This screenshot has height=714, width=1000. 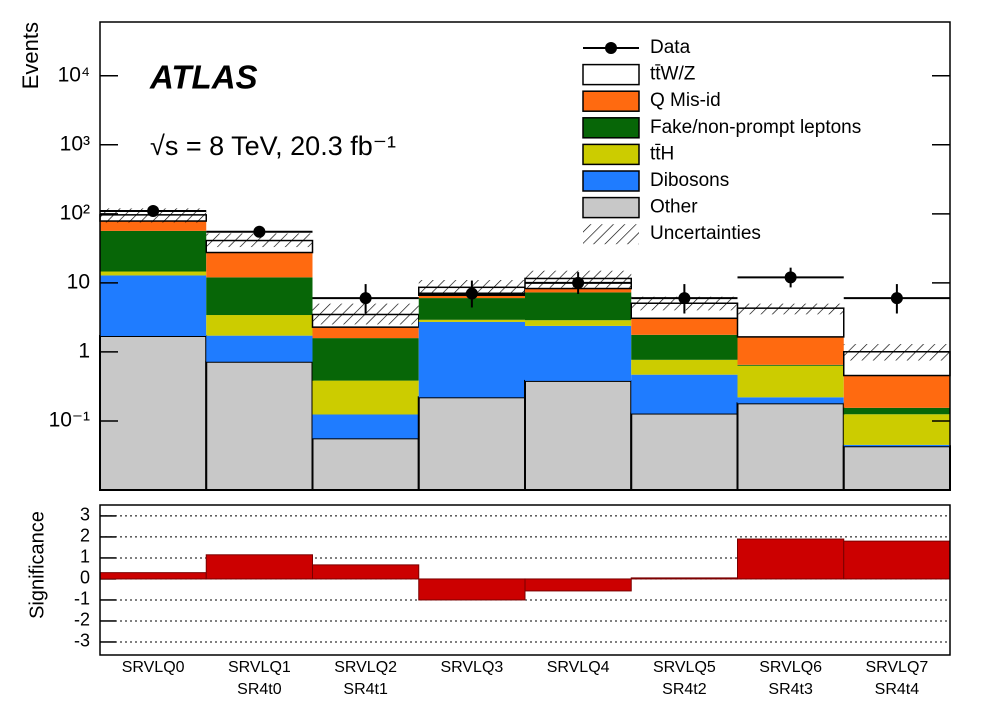 What do you see at coordinates (365, 689) in the screenshot?
I see `x-tick-label: SR4t1` at bounding box center [365, 689].